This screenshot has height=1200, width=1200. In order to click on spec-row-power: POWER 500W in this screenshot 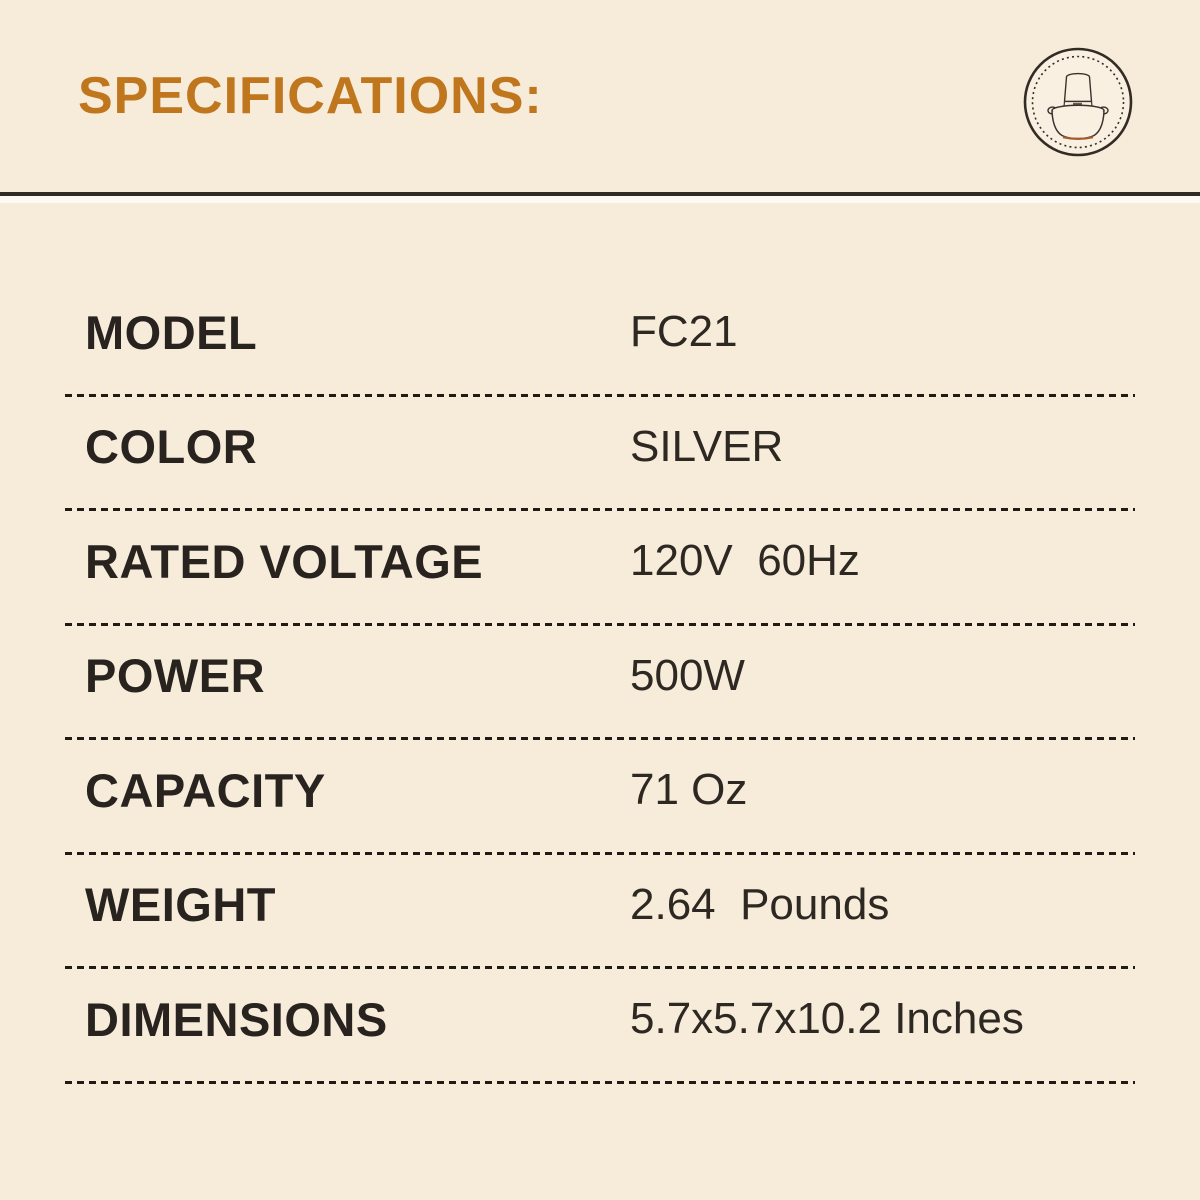, I will do `click(600, 682)`.